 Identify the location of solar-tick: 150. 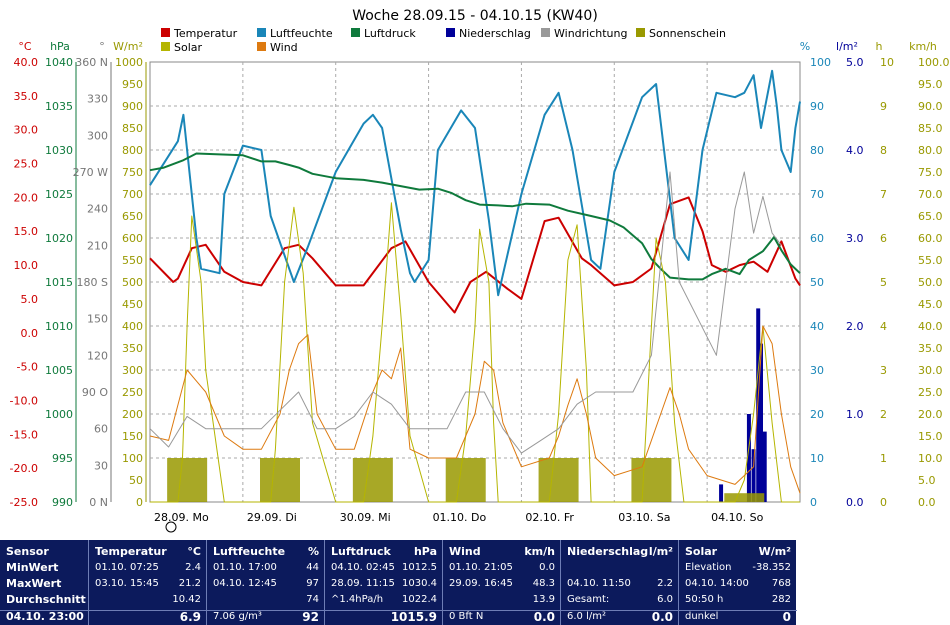
(132, 436).